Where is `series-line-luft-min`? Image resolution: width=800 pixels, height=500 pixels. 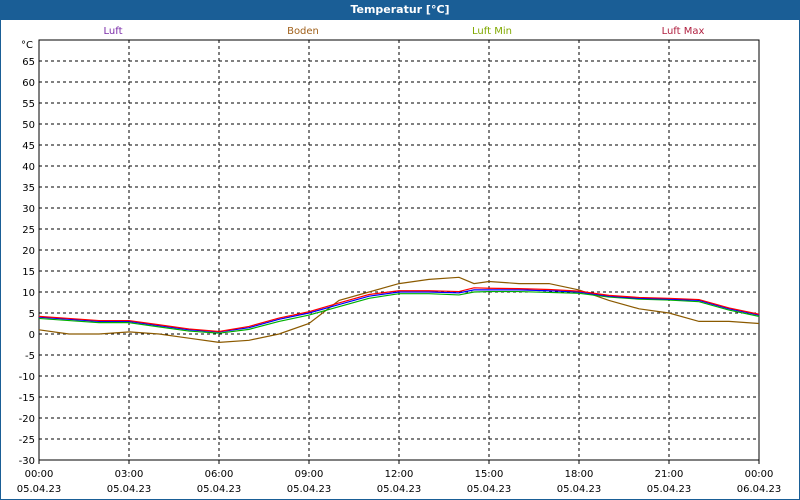
series-line-luft-min is located at coordinates (399, 312).